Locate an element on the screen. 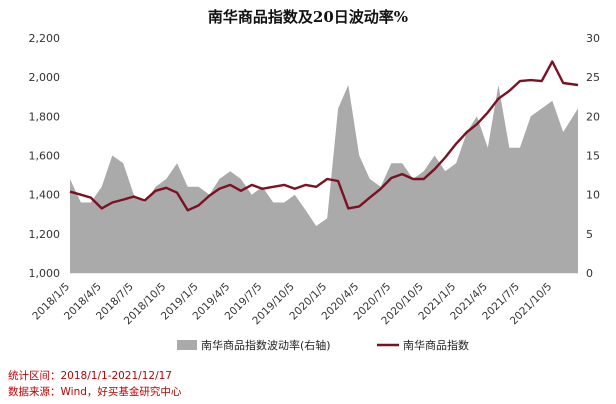 The image size is (616, 404). footnote-source: 数据来源：Wind，好买基金研究中心 is located at coordinates (95, 392).